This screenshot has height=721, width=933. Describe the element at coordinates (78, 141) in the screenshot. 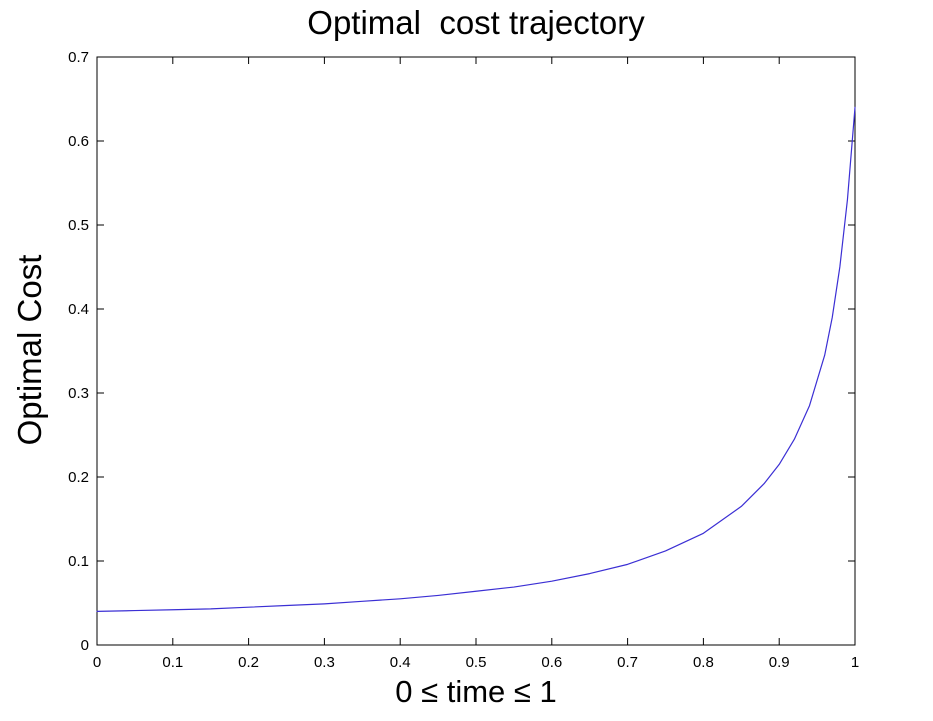

I see `y-tick-label: 0.6` at that location.